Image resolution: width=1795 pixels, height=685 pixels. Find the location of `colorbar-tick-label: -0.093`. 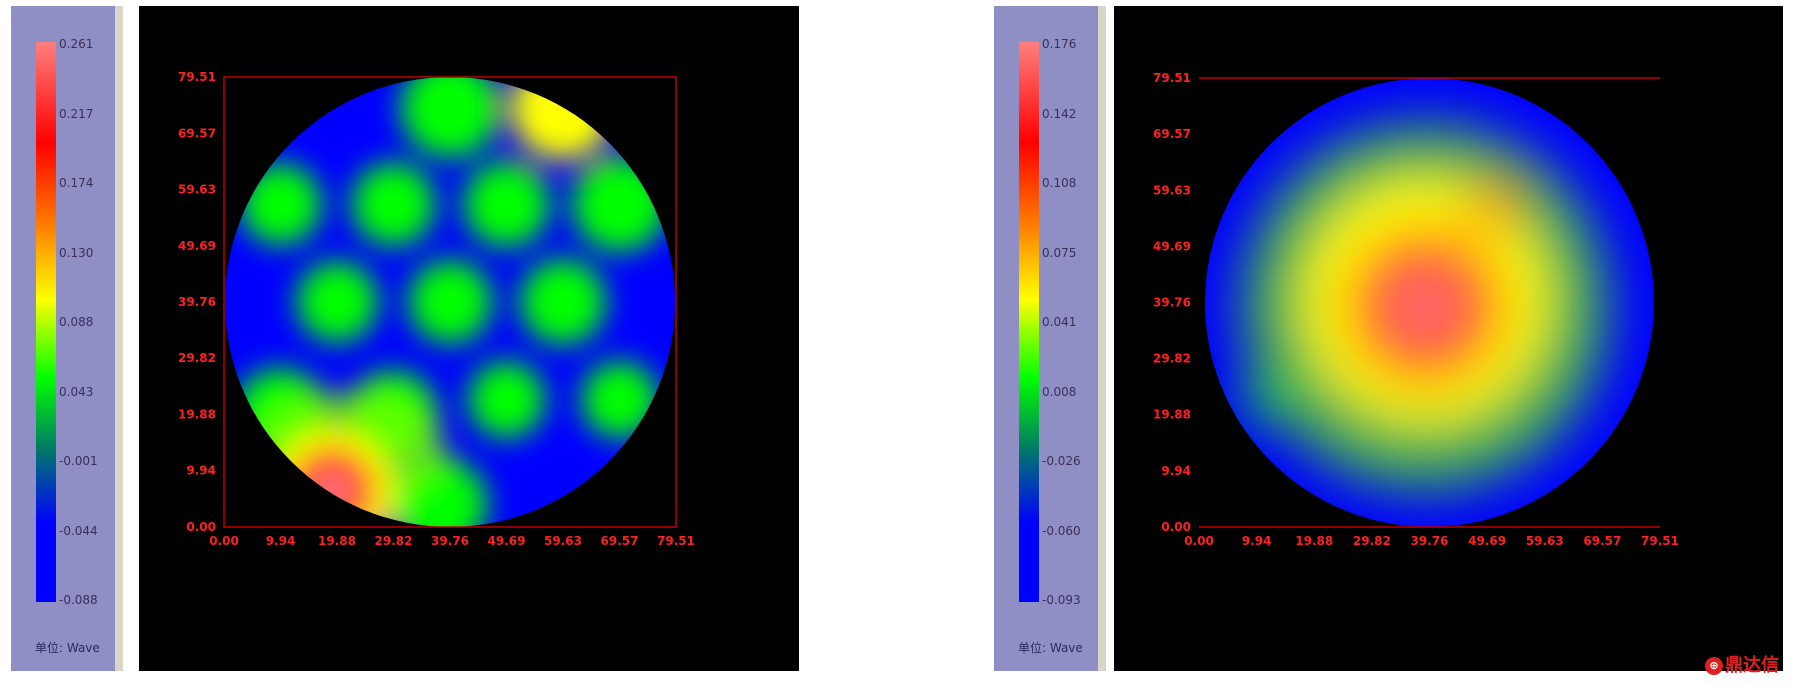

colorbar-tick-label: -0.093 is located at coordinates (1061, 600).